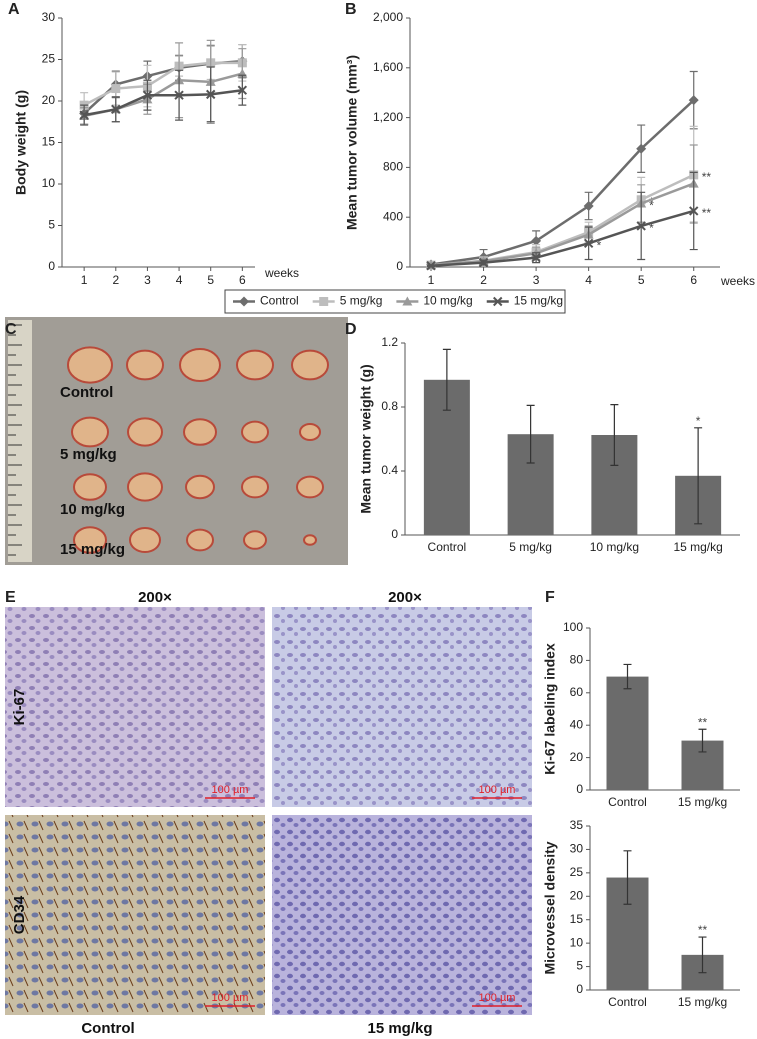 Image resolution: width=757 pixels, height=1039 pixels. I want to click on y-axis-label: Ki-67 labeling index, so click(550, 709).